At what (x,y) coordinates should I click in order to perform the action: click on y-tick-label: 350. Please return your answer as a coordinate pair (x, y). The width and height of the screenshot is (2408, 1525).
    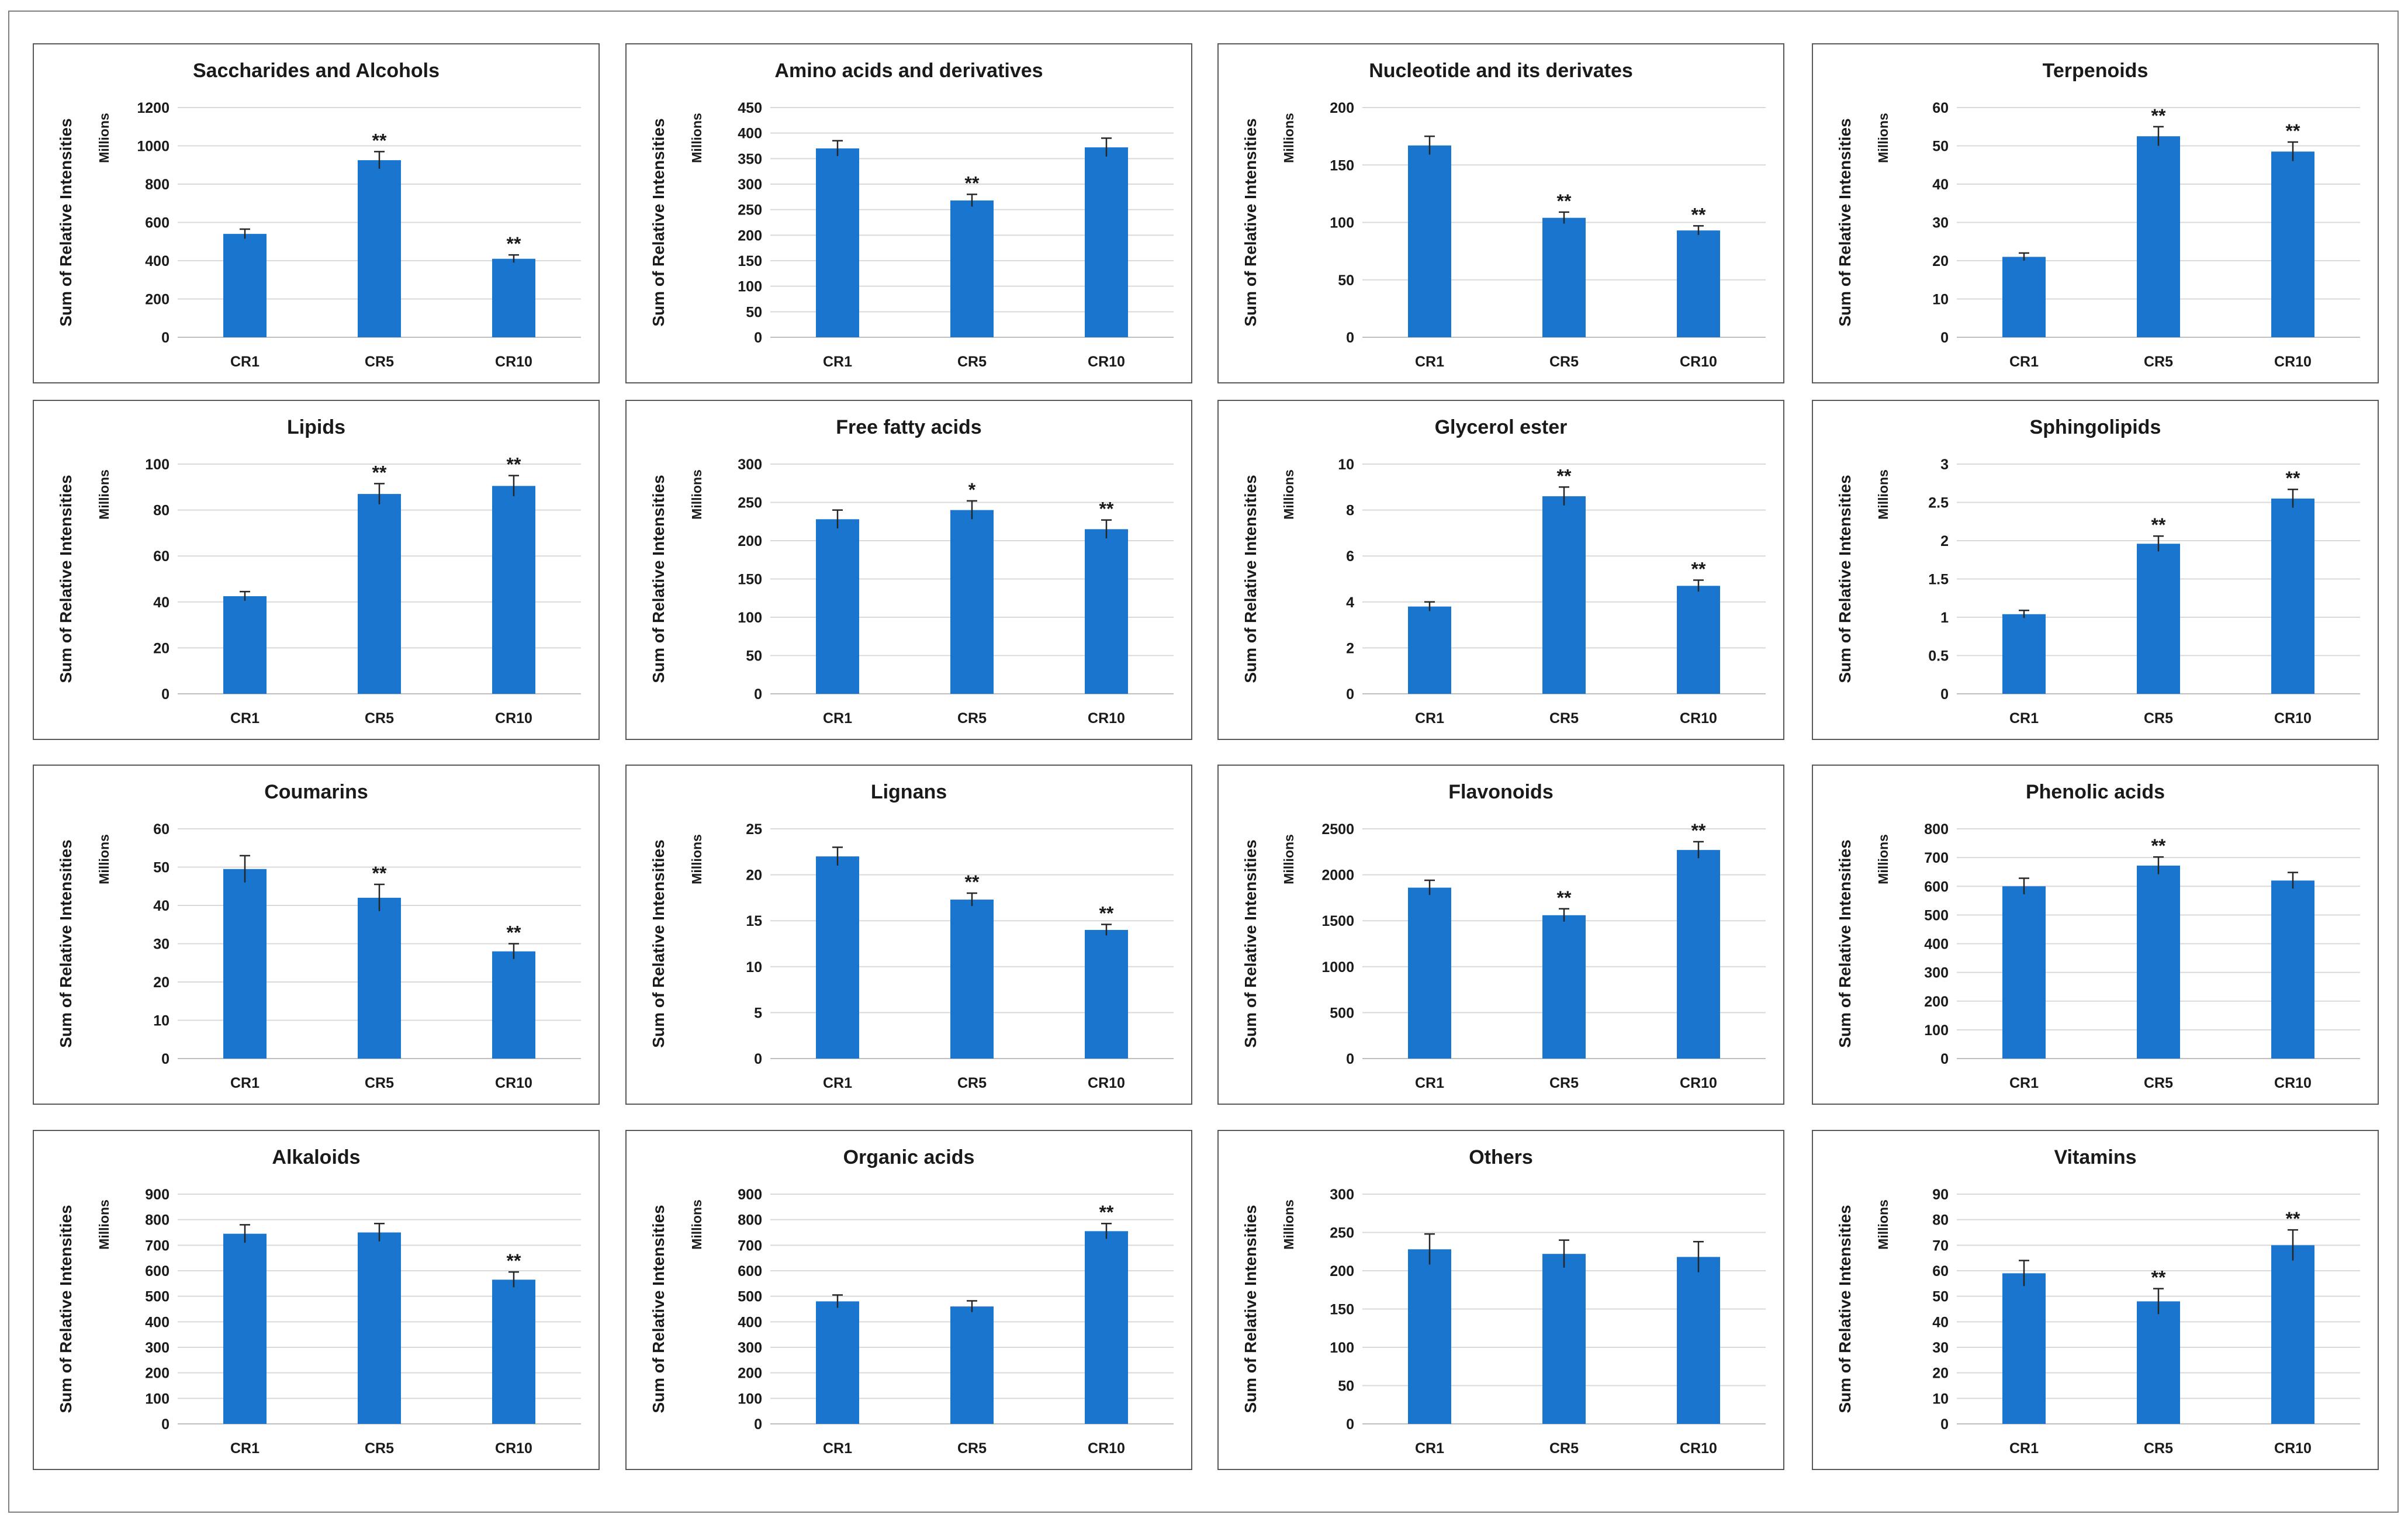
    Looking at the image, I should click on (750, 159).